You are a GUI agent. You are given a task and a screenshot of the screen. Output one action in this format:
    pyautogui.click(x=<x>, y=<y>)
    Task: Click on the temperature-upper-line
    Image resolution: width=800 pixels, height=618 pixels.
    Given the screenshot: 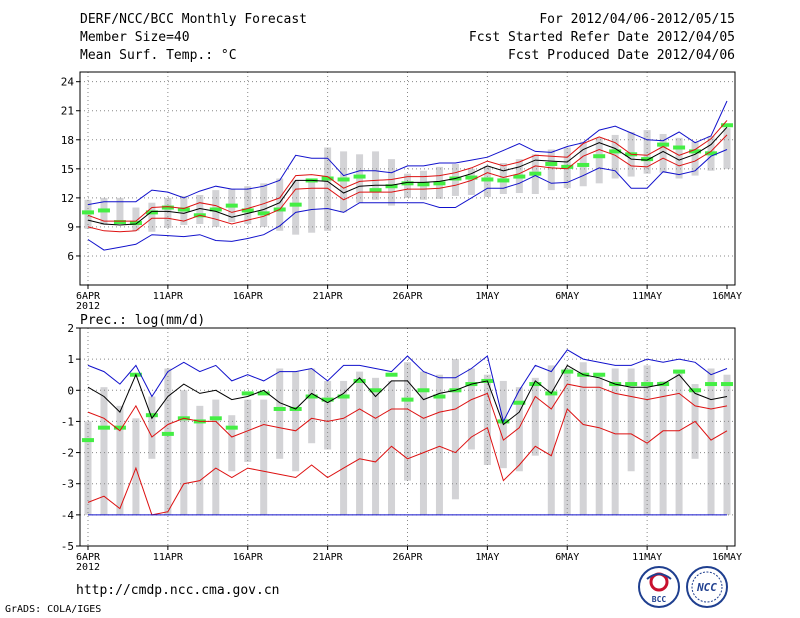 What is the action you would take?
    pyautogui.click(x=407, y=153)
    